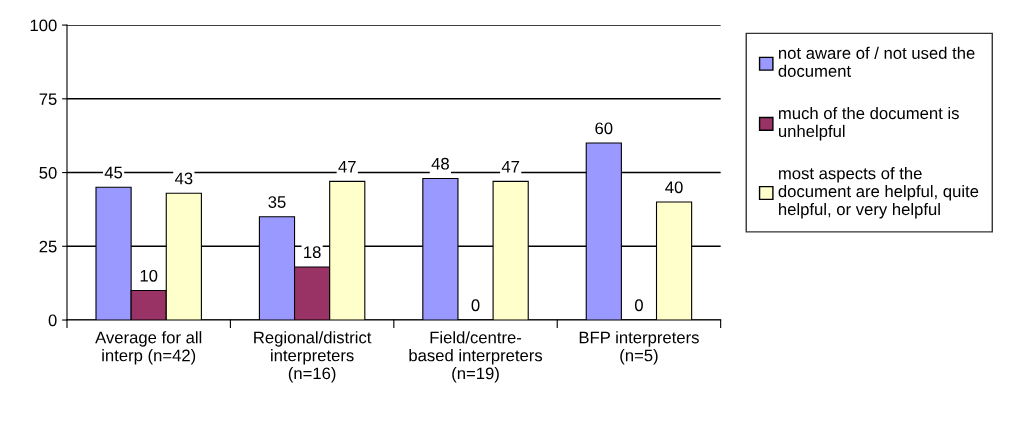 The height and width of the screenshot is (425, 1015). What do you see at coordinates (876, 61) in the screenshot?
I see `legend-label: not aware of / not used the document` at bounding box center [876, 61].